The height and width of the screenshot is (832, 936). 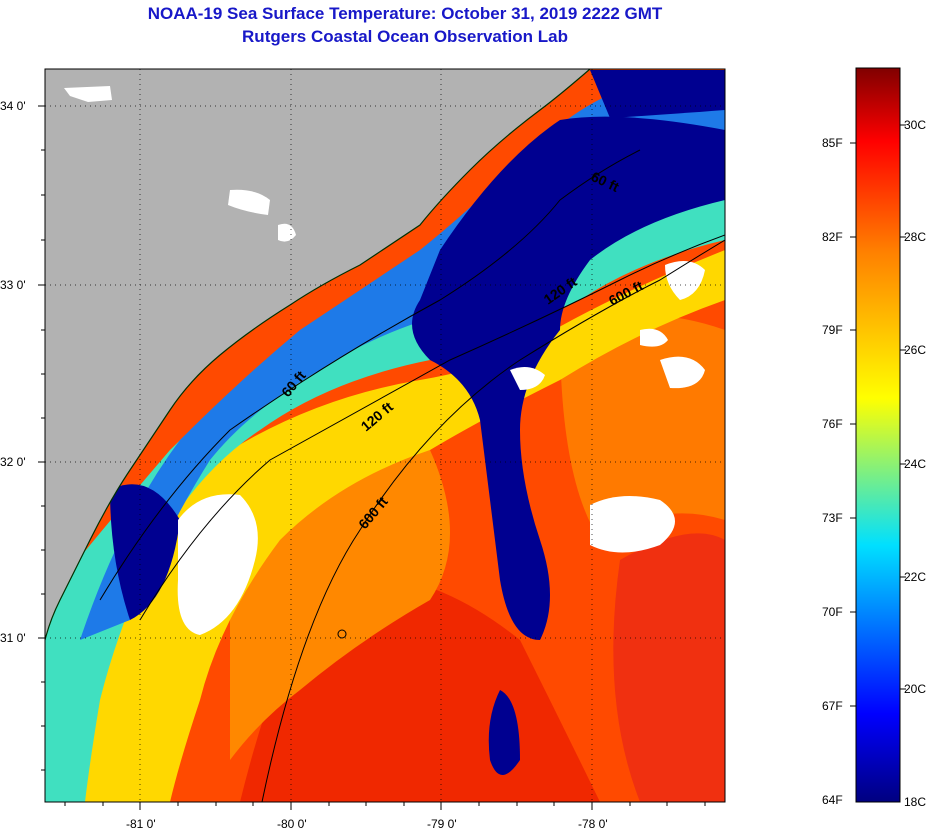 What do you see at coordinates (504, 732) in the screenshot?
I see `cold-water-patch` at bounding box center [504, 732].